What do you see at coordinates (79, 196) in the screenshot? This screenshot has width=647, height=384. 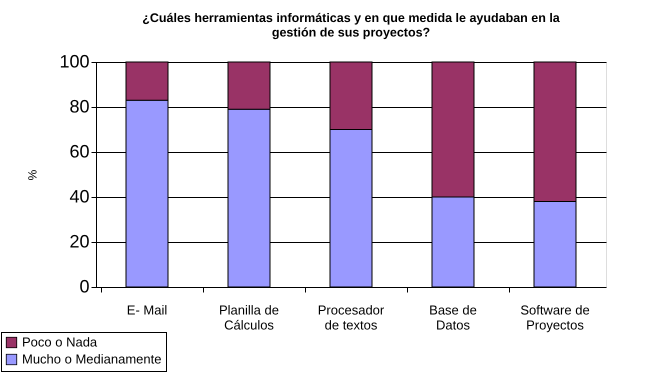 I see `y-tick-label: 40` at bounding box center [79, 196].